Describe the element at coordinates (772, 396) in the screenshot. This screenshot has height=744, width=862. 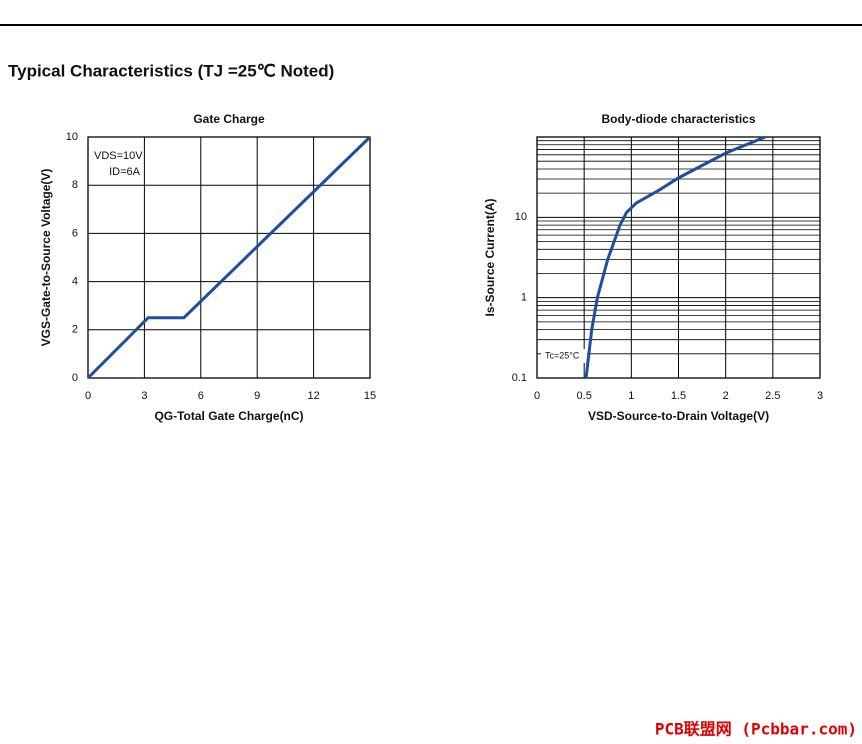
I see `x-tick-label: 2.5` at that location.